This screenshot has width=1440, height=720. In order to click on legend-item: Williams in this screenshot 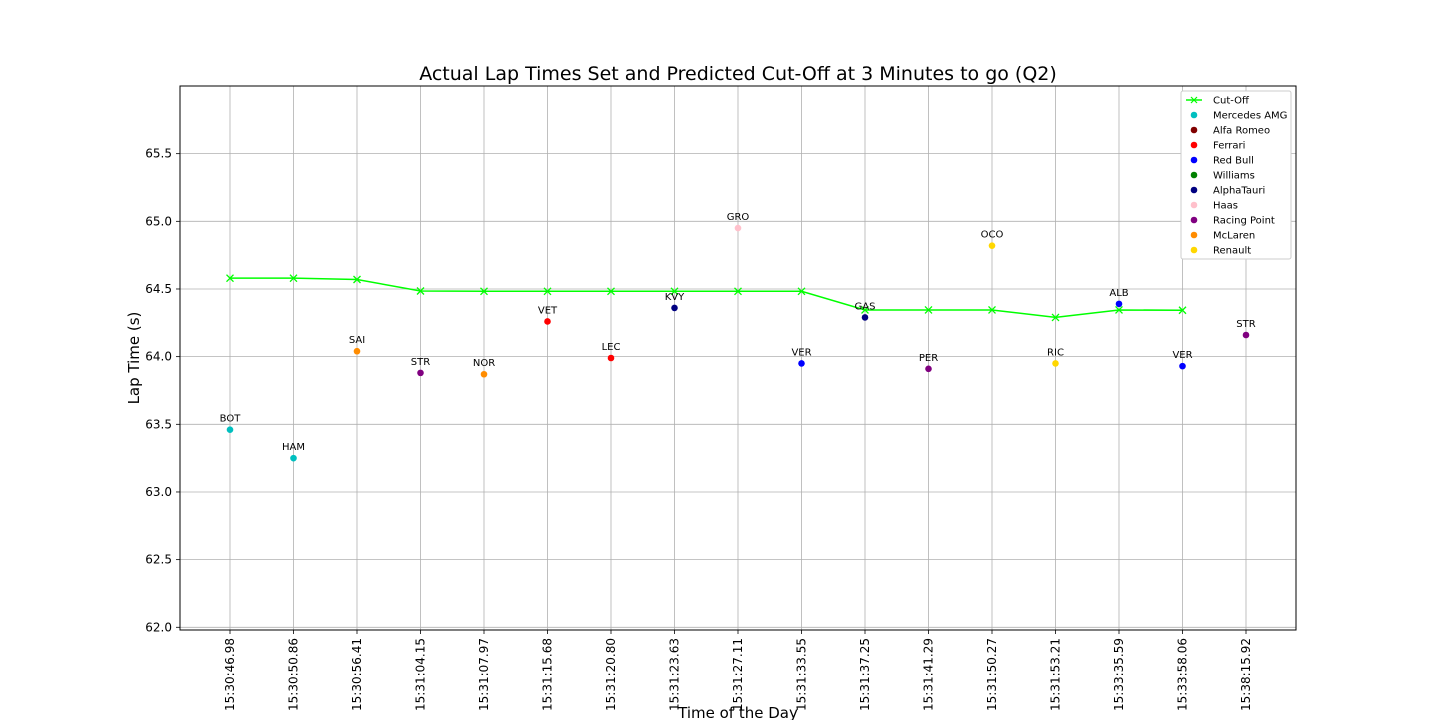, I will do `click(1222, 176)`.